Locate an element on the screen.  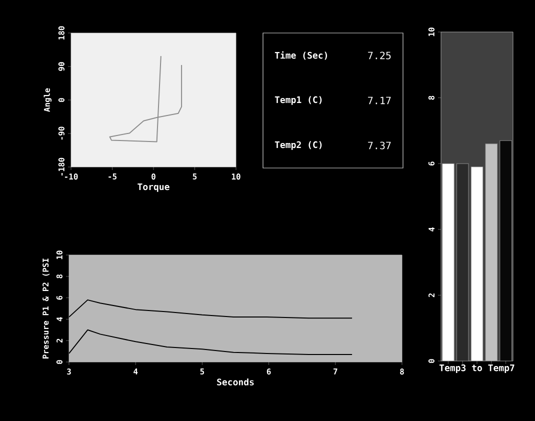
x-tick-label: 4 is located at coordinates (136, 371).